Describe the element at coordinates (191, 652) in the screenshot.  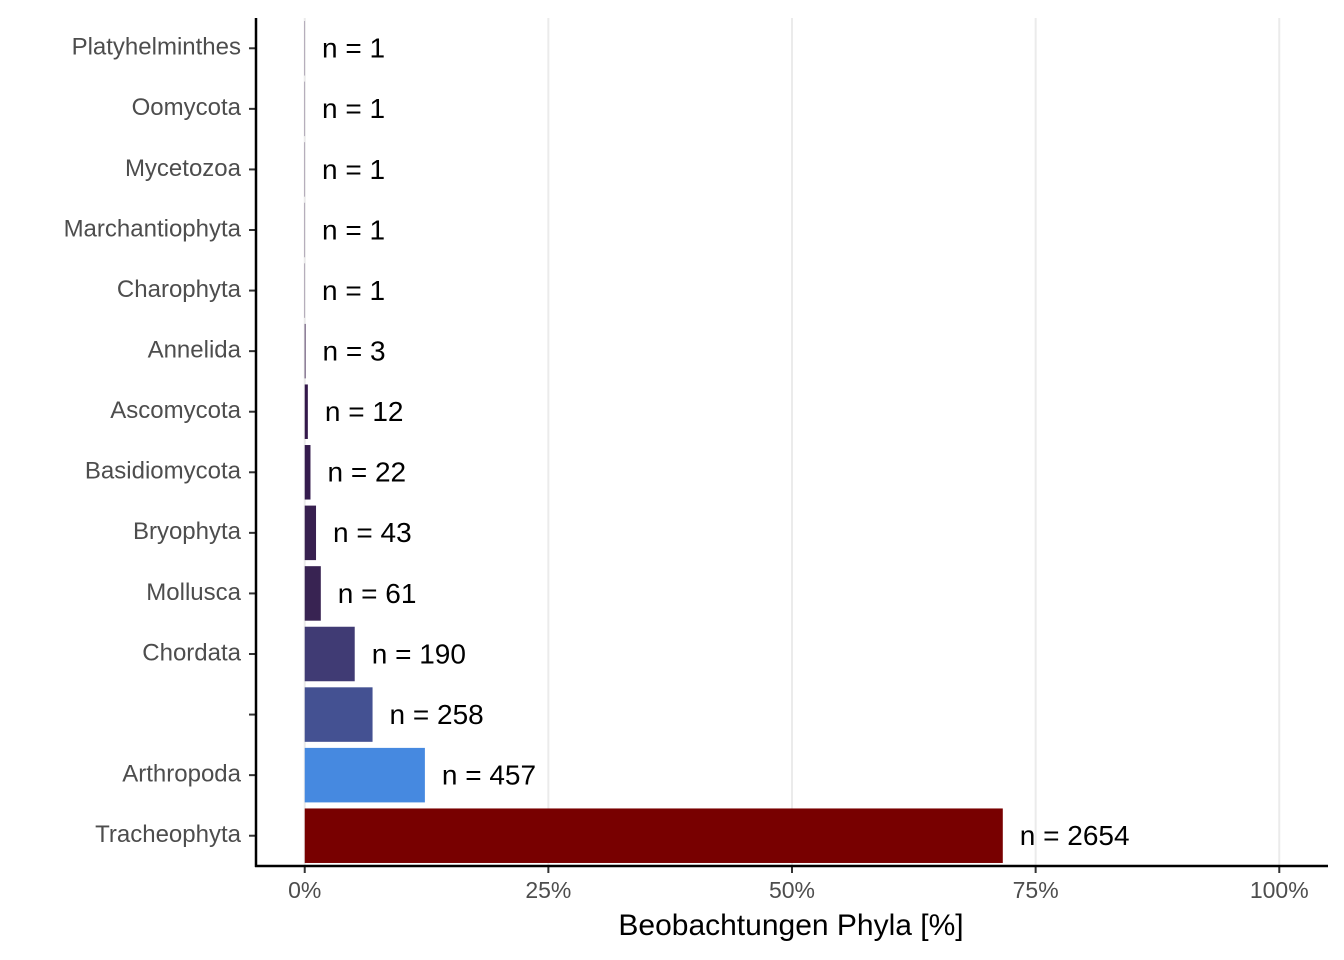
I see `y-tick-label: Chordata` at that location.